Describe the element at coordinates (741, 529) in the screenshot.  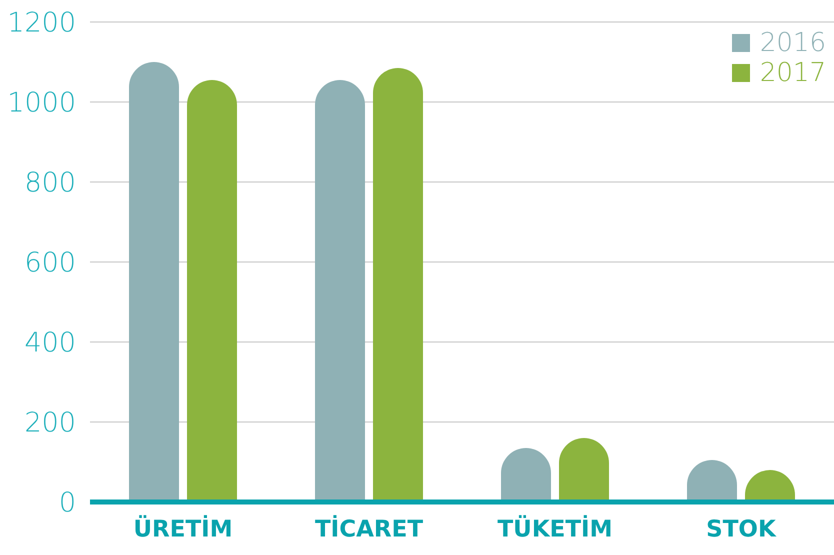
I see `x-tick-label: STOK` at that location.